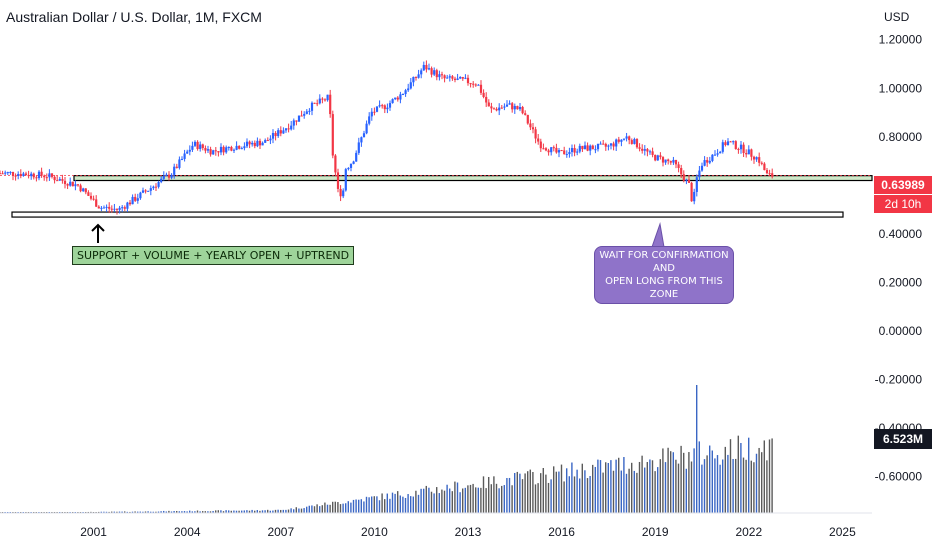 This screenshot has width=932, height=550. I want to click on support-zone-lower, so click(427, 214).